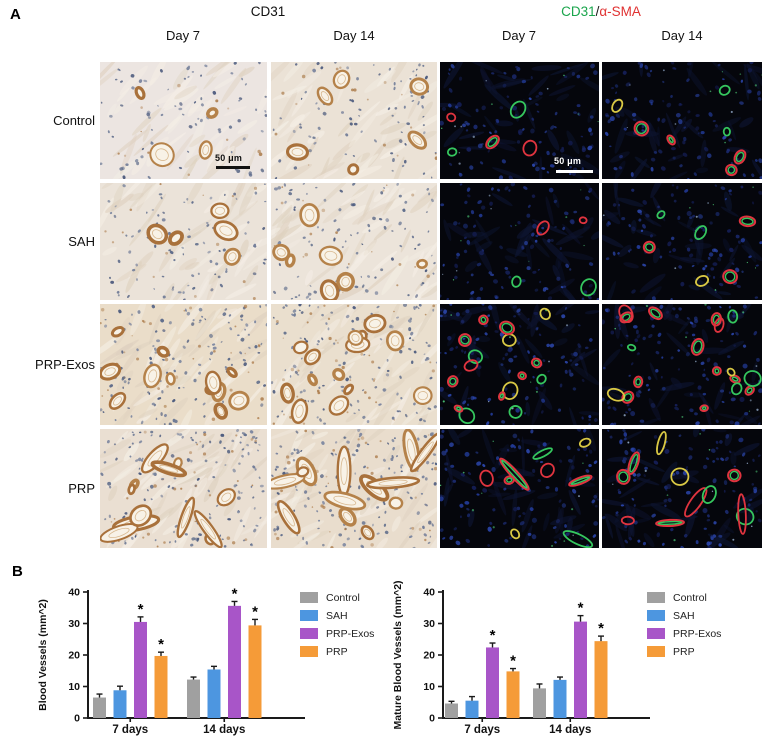 The image size is (762, 736). I want to click on row-label-control: Control, so click(74, 120).